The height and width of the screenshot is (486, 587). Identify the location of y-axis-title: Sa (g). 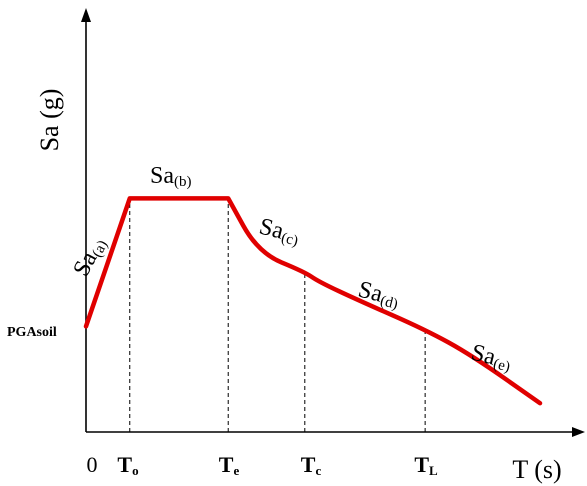
(49, 120).